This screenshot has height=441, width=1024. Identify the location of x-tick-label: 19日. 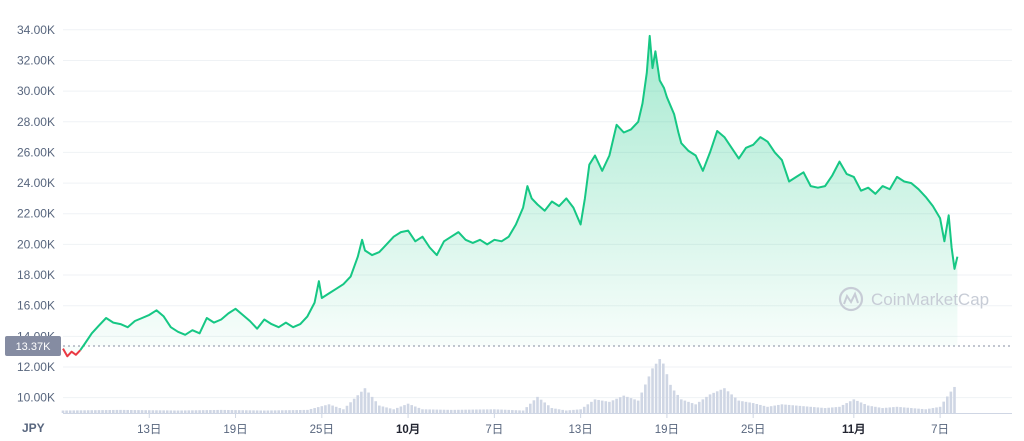
(667, 430).